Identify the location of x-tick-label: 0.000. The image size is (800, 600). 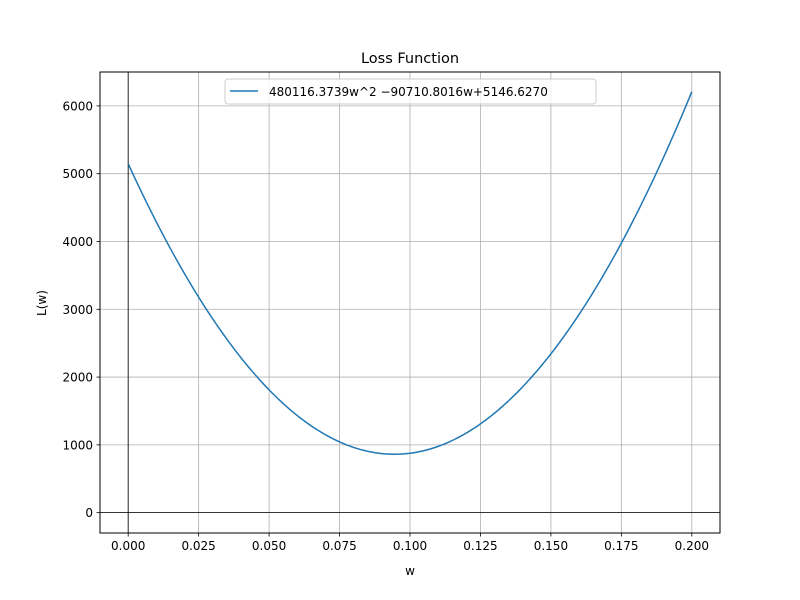
(128, 546).